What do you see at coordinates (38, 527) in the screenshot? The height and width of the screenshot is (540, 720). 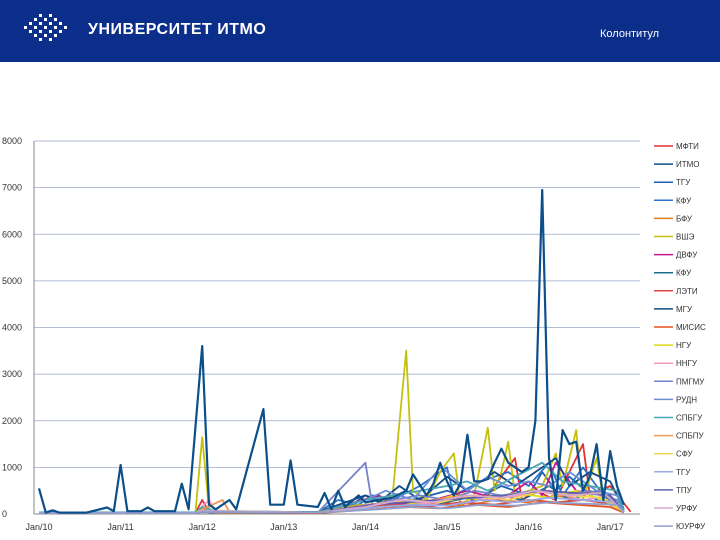 I see `x-tick-label: Jan/10` at bounding box center [38, 527].